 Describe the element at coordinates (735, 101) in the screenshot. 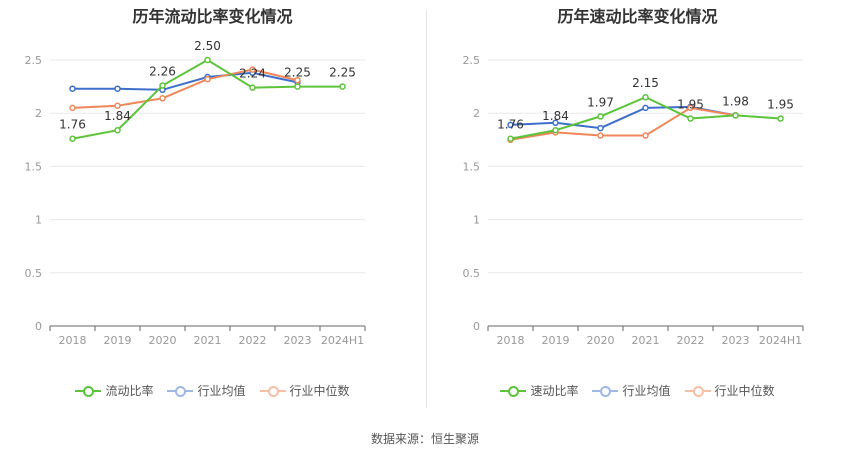

I see `data-label: 1.98` at that location.